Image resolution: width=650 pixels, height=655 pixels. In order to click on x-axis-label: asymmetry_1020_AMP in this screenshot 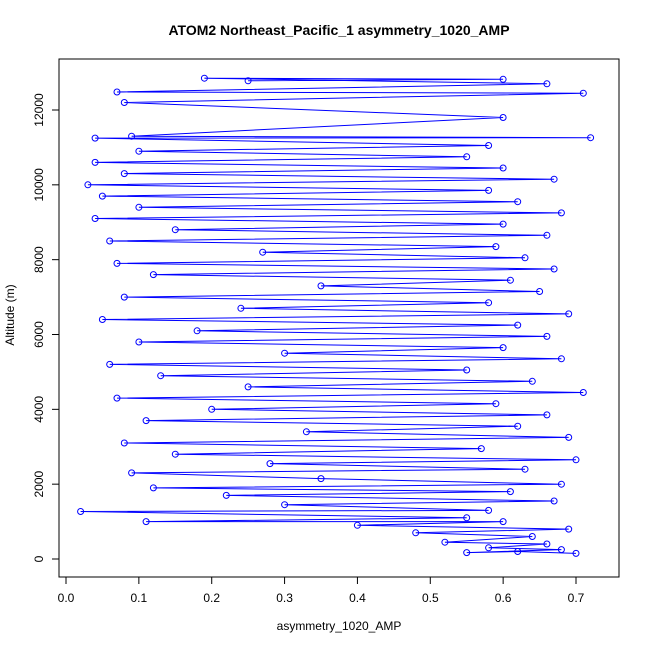, I will do `click(339, 626)`.